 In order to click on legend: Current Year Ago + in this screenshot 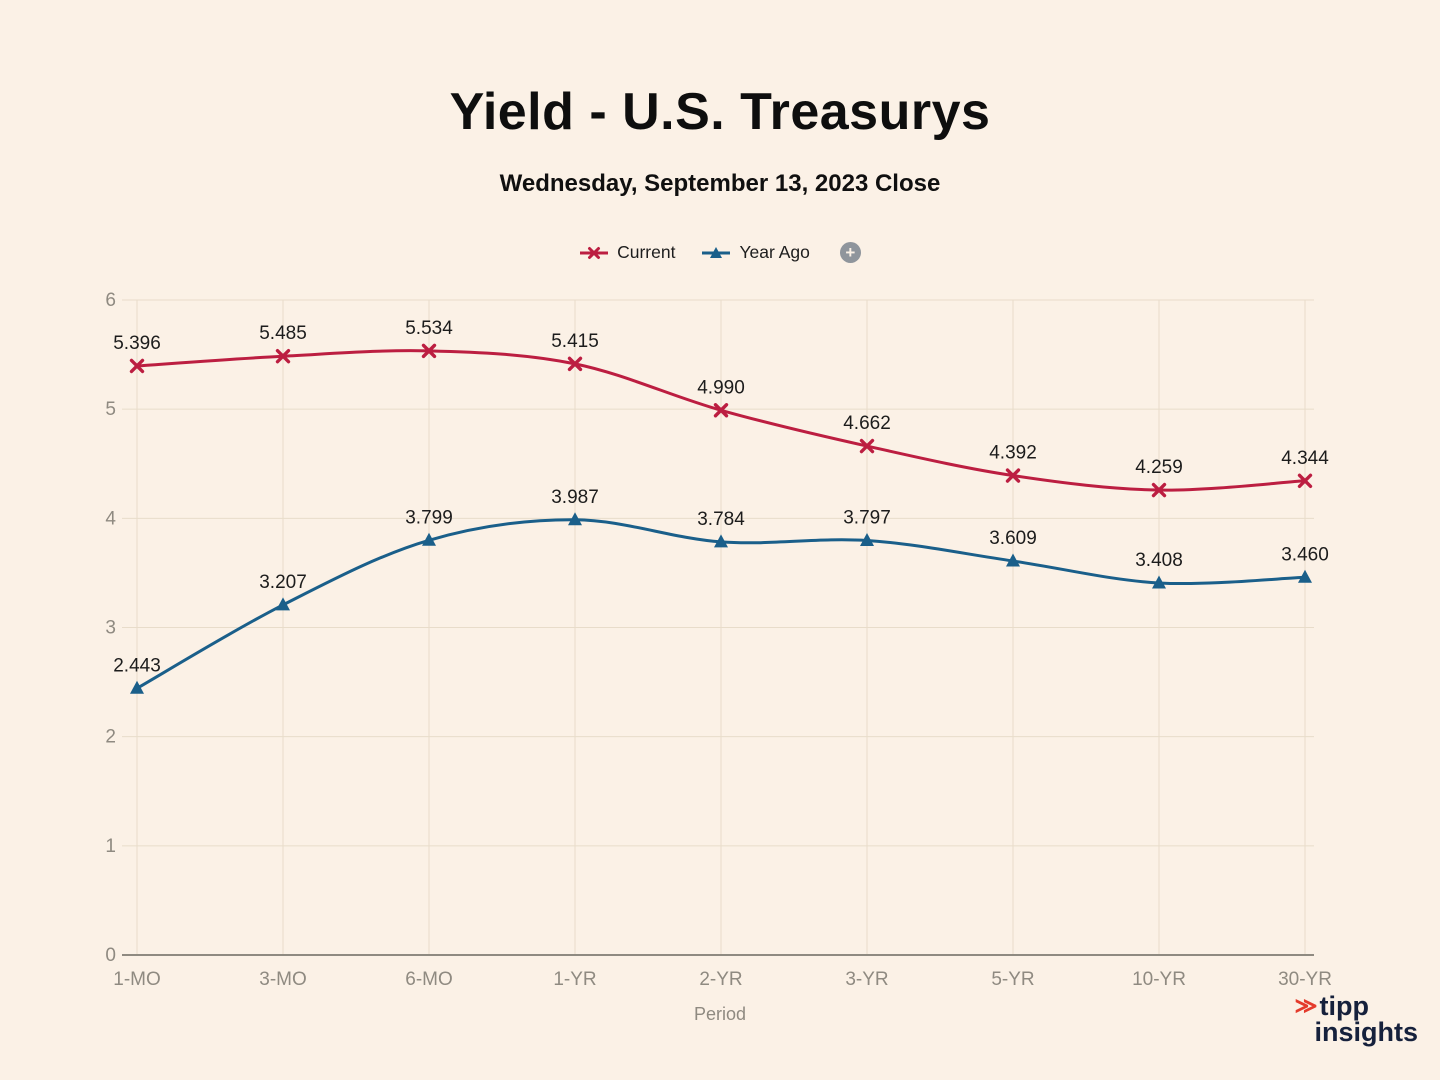, I will do `click(720, 252)`.